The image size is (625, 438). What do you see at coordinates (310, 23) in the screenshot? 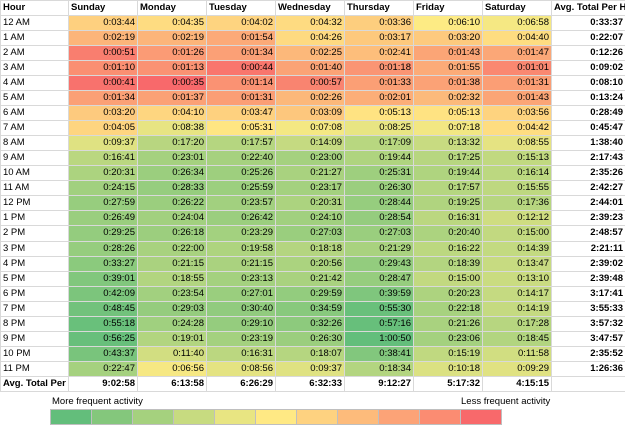
I see `heat-cell: 0:04:32` at bounding box center [310, 23].